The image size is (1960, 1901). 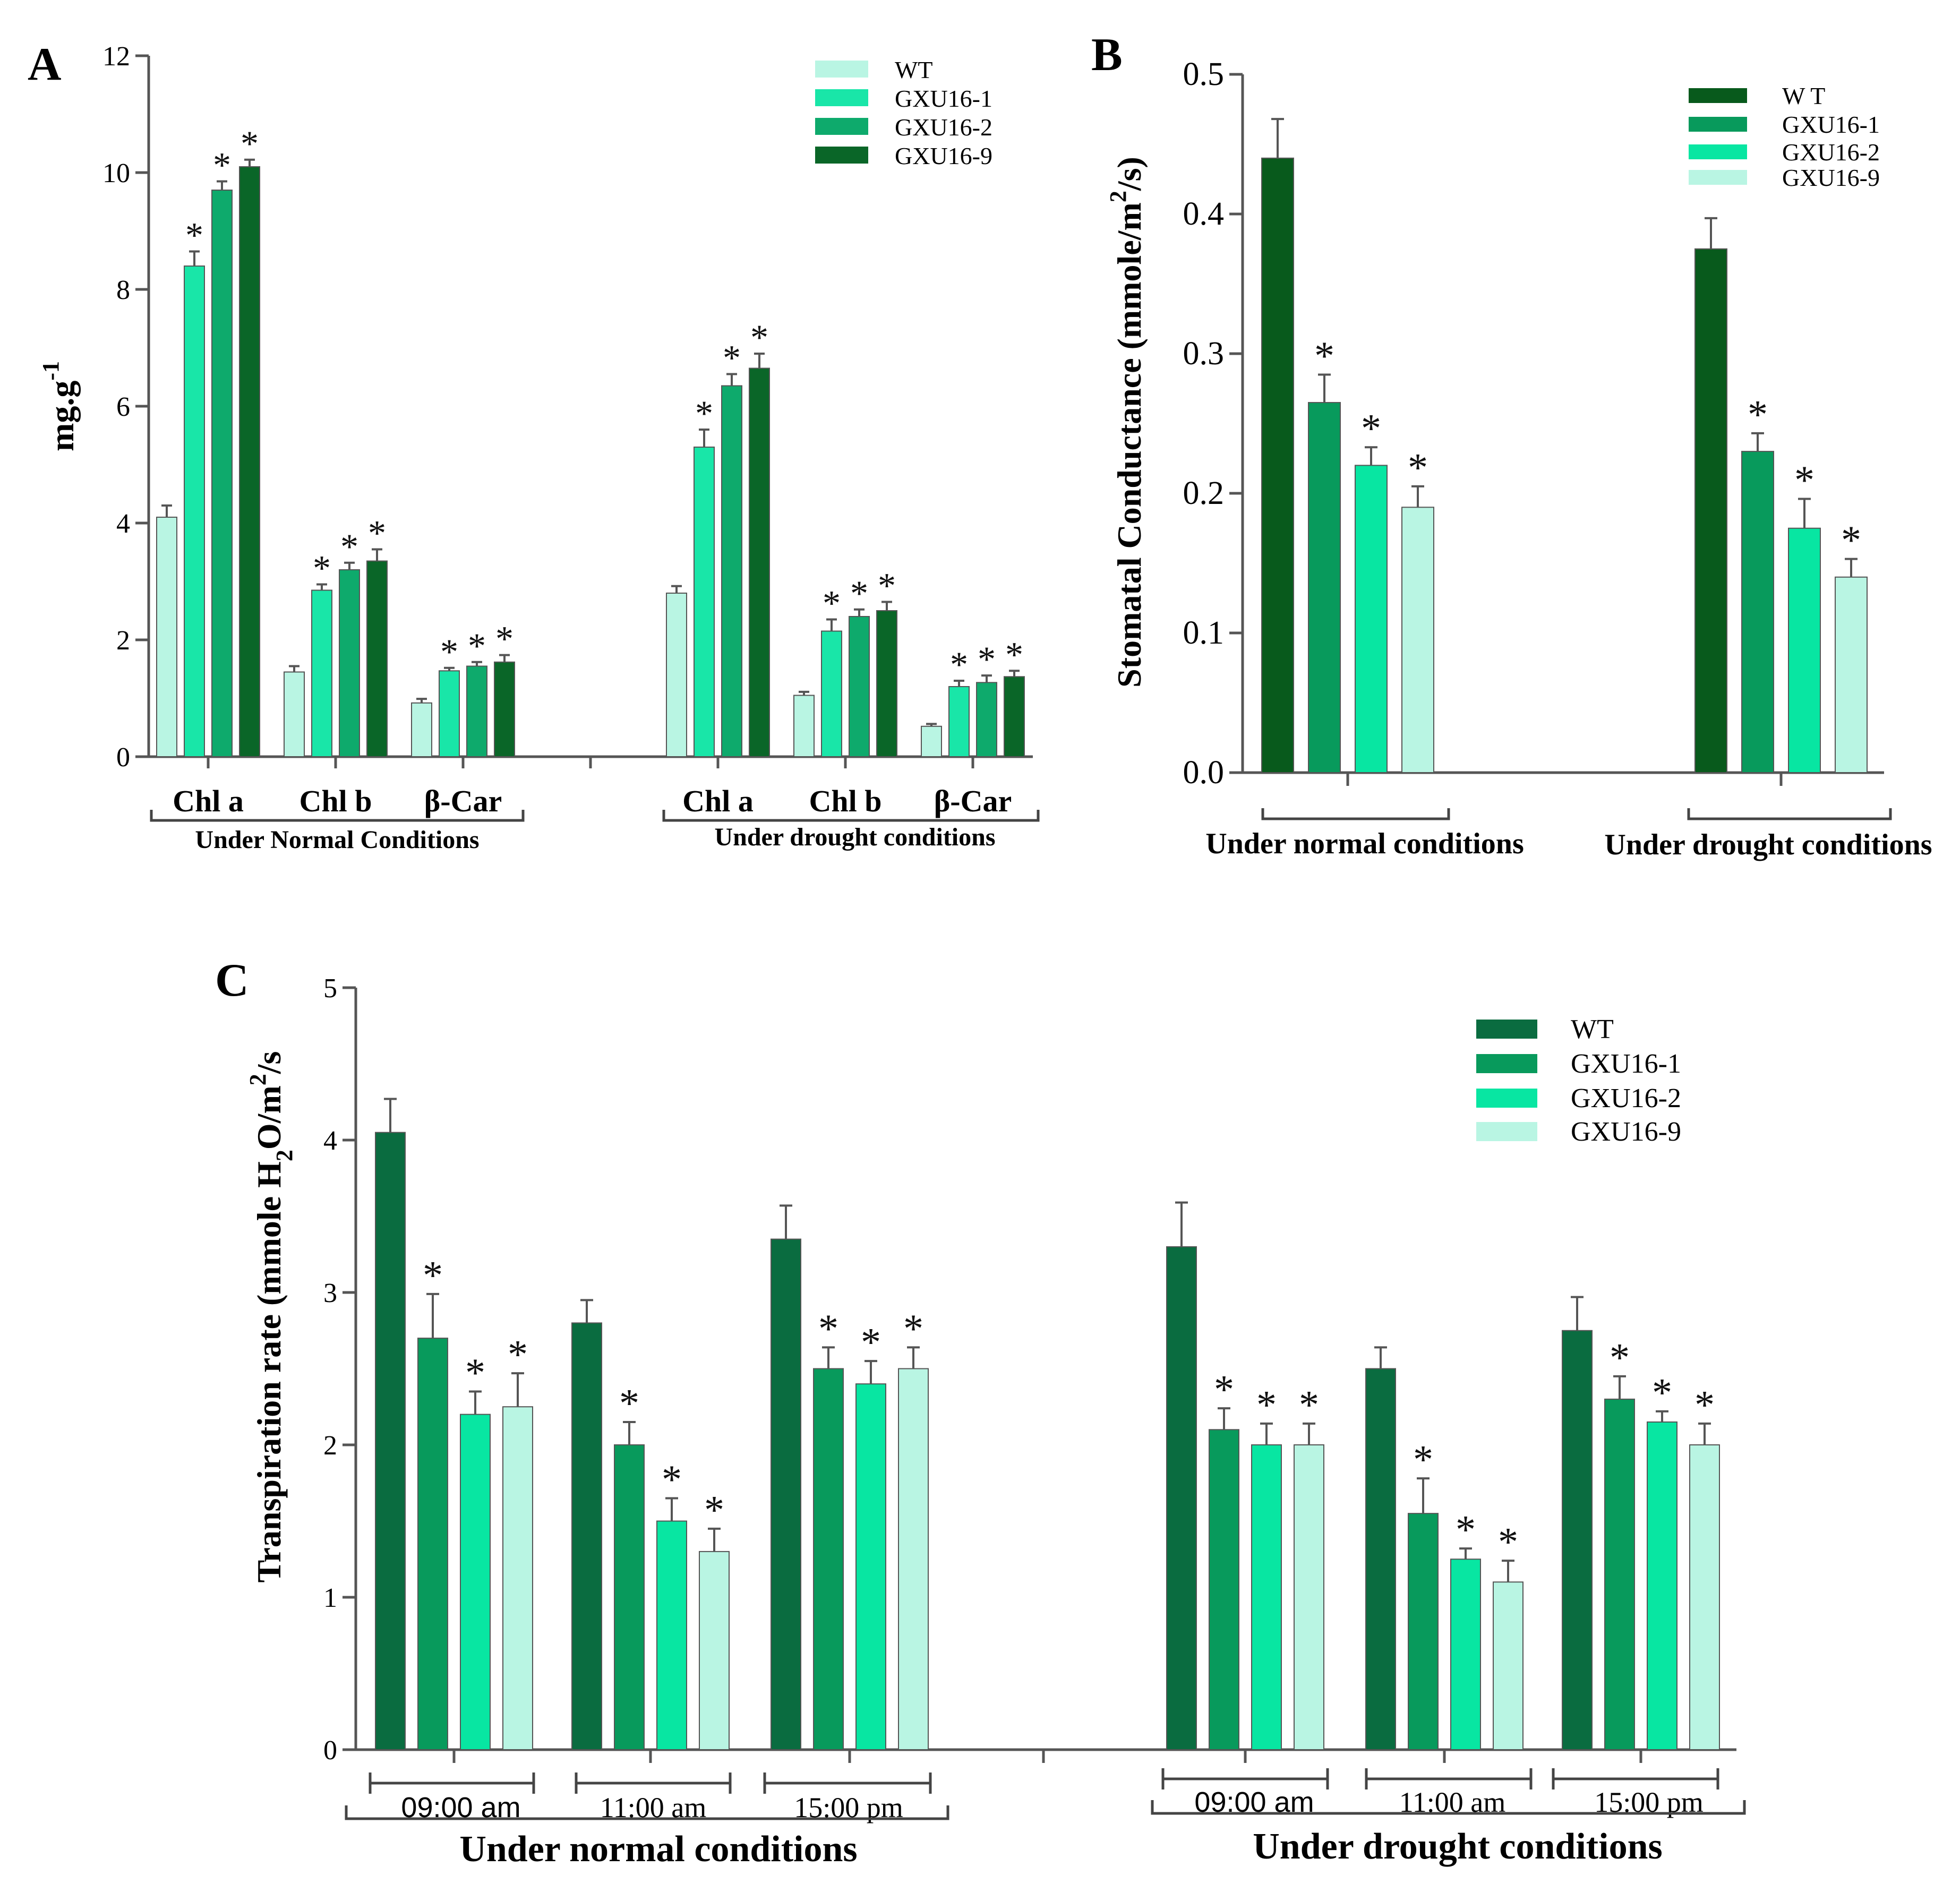 I want to click on panel-c-ytick: 3, so click(x=330, y=1293).